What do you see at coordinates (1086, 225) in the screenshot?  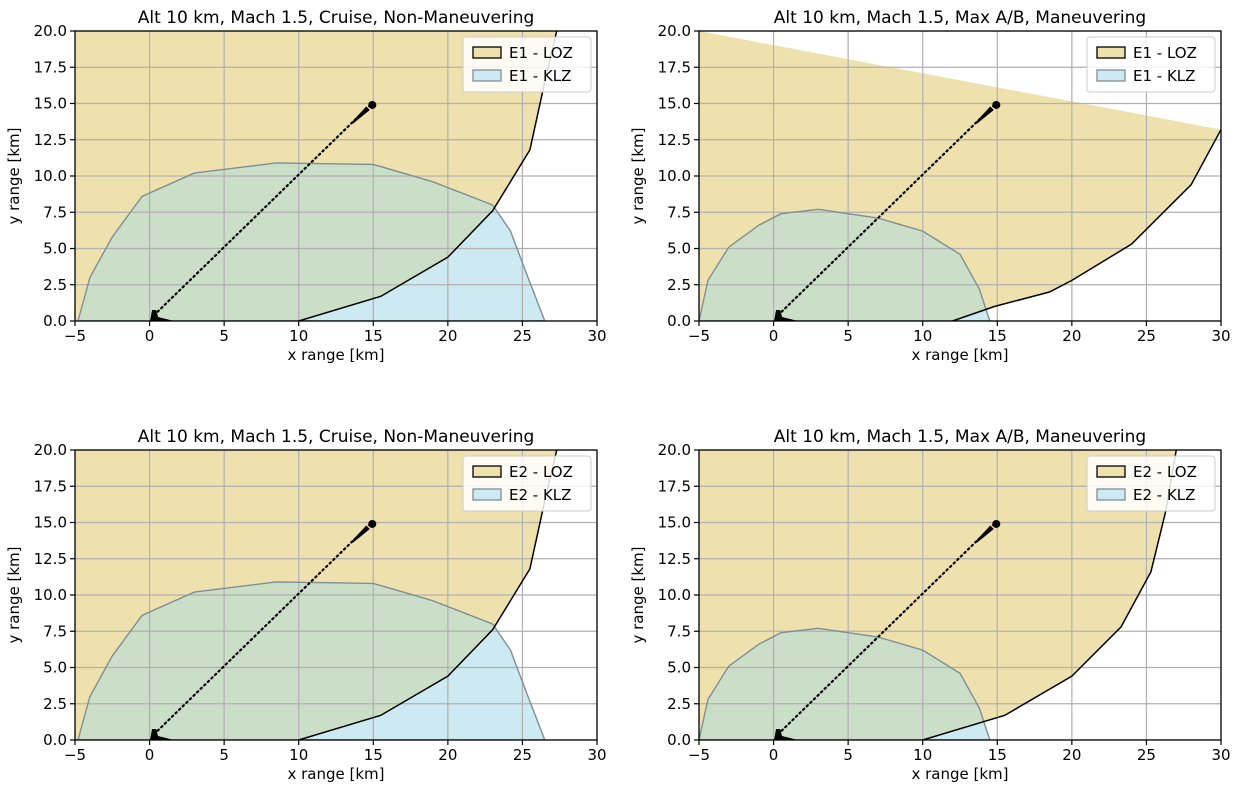 I see `loz-boundary` at bounding box center [1086, 225].